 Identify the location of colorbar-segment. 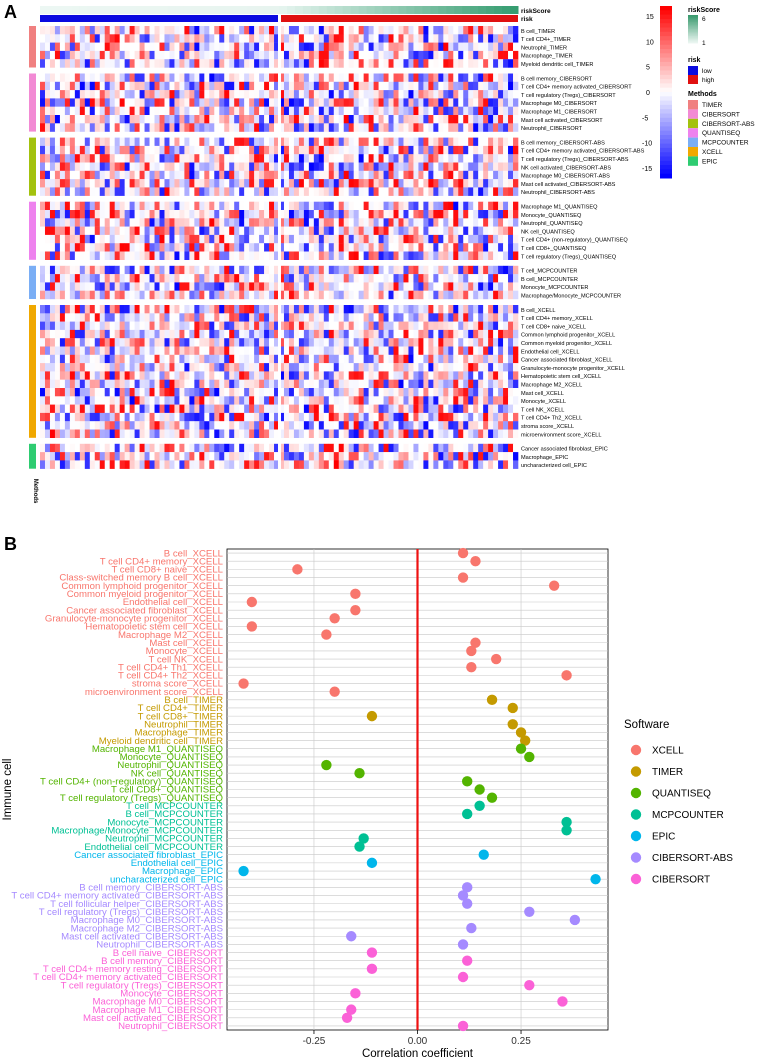
(666, 129).